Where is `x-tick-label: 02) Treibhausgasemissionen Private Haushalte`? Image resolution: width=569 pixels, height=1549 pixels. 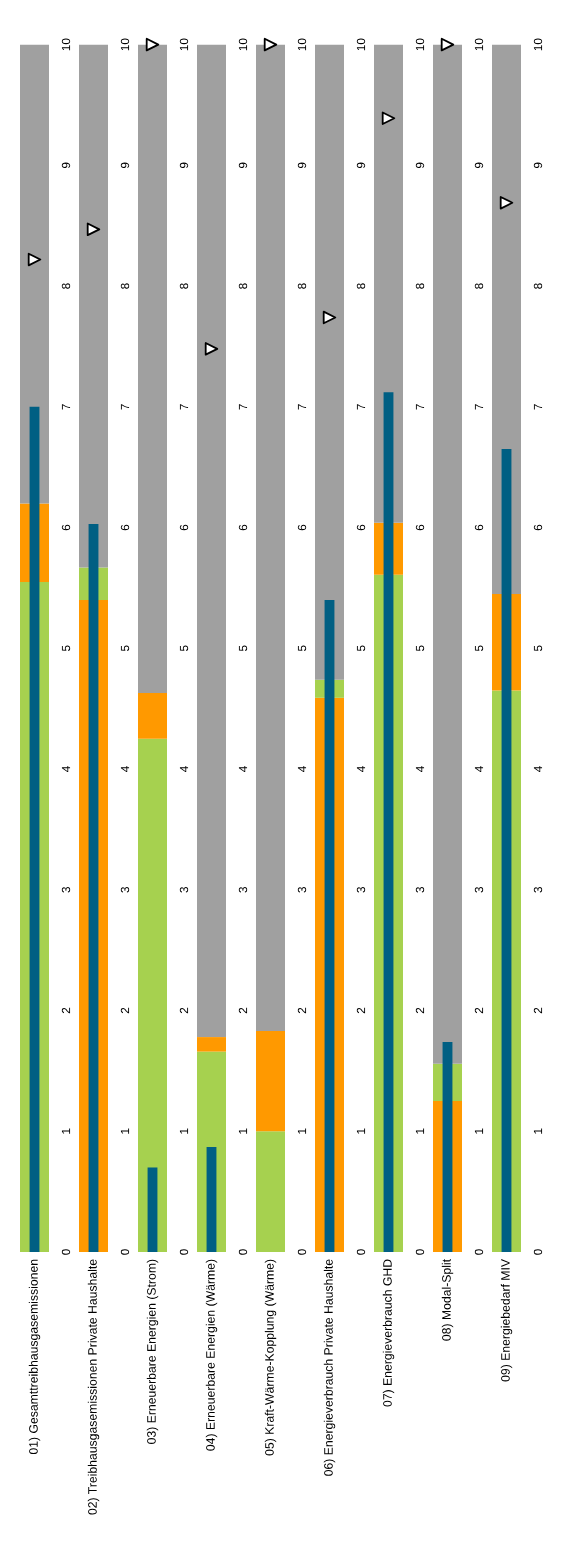 x-tick-label: 02) Treibhausgasemissionen Private Haushalte is located at coordinates (93, 1387).